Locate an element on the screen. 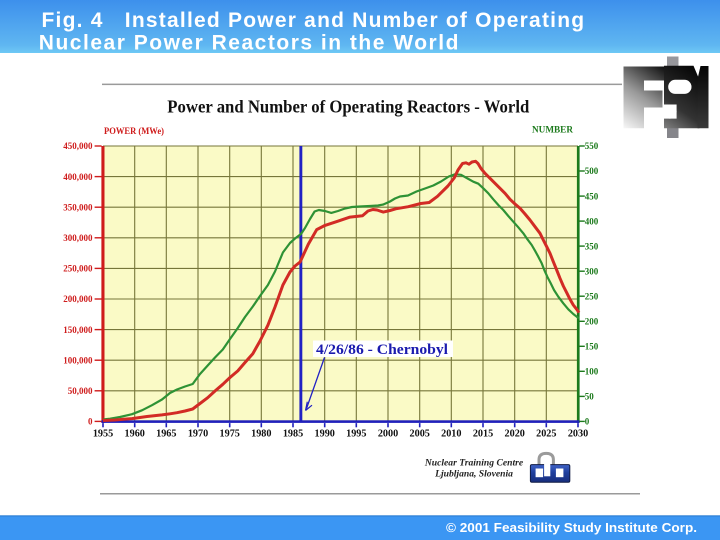 This screenshot has height=540, width=720. svg-text: POWER (MWe) is located at coordinates (134, 131).